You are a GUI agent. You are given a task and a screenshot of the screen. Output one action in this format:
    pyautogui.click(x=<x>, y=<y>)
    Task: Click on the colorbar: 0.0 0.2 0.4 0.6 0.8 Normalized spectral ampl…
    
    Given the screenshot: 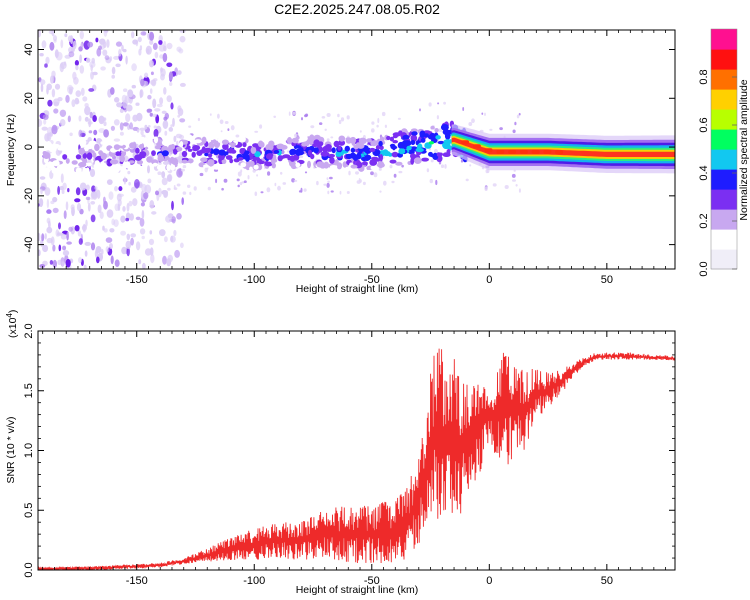 What is the action you would take?
    pyautogui.click(x=724, y=152)
    